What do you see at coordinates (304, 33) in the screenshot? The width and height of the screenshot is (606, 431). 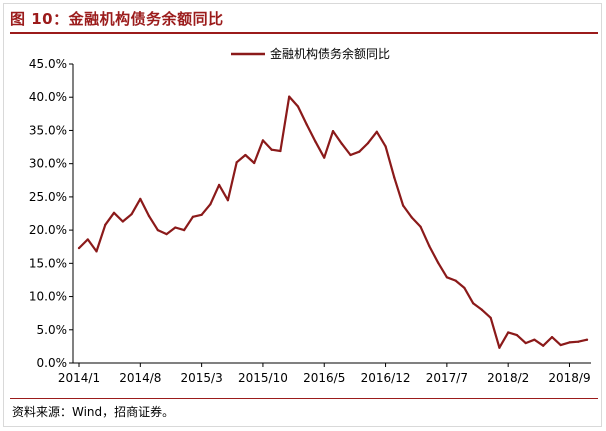 I see `title-rule` at bounding box center [304, 33].